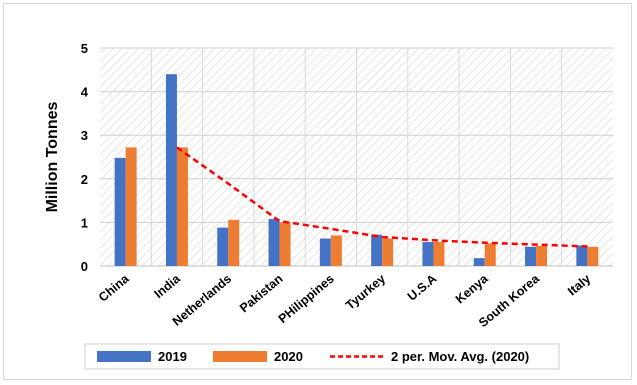 The height and width of the screenshot is (385, 637). What do you see at coordinates (84, 266) in the screenshot?
I see `y-tick-label: 0` at bounding box center [84, 266].